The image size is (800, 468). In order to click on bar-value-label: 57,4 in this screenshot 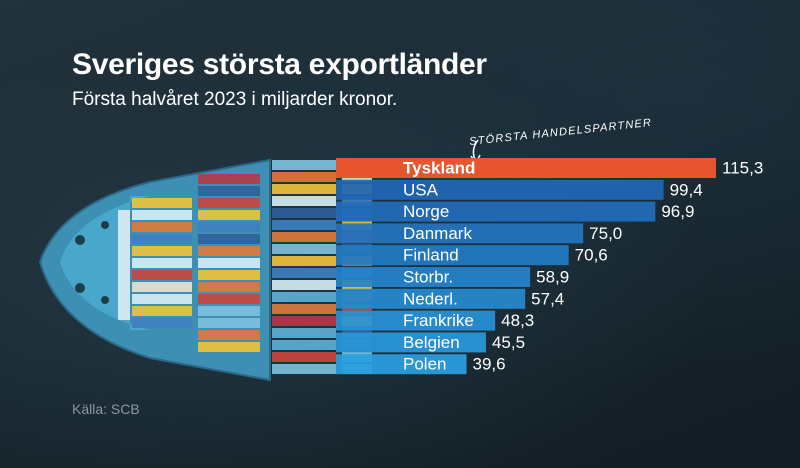, I will do `click(547, 298)`.